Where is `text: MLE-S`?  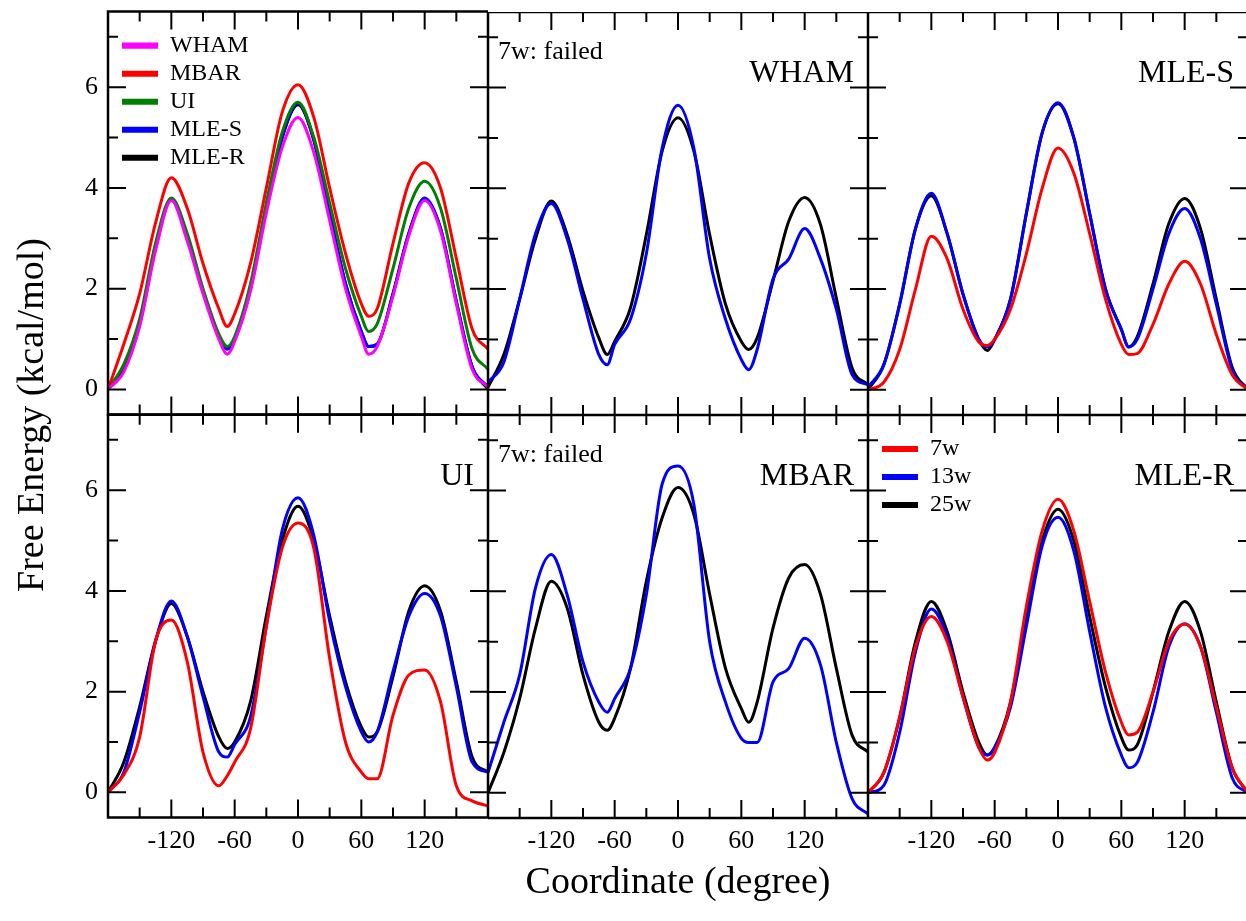
text: MLE-S is located at coordinates (1186, 71).